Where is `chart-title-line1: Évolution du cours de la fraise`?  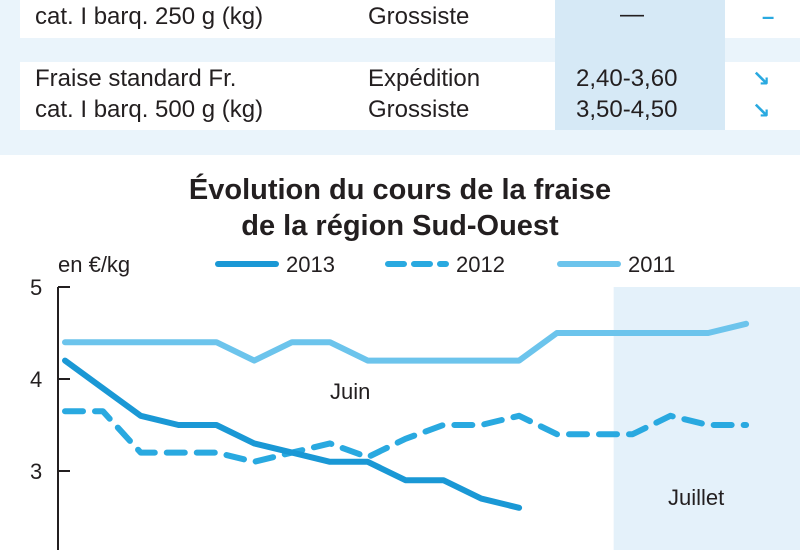 chart-title-line1: Évolution du cours de la fraise is located at coordinates (400, 190).